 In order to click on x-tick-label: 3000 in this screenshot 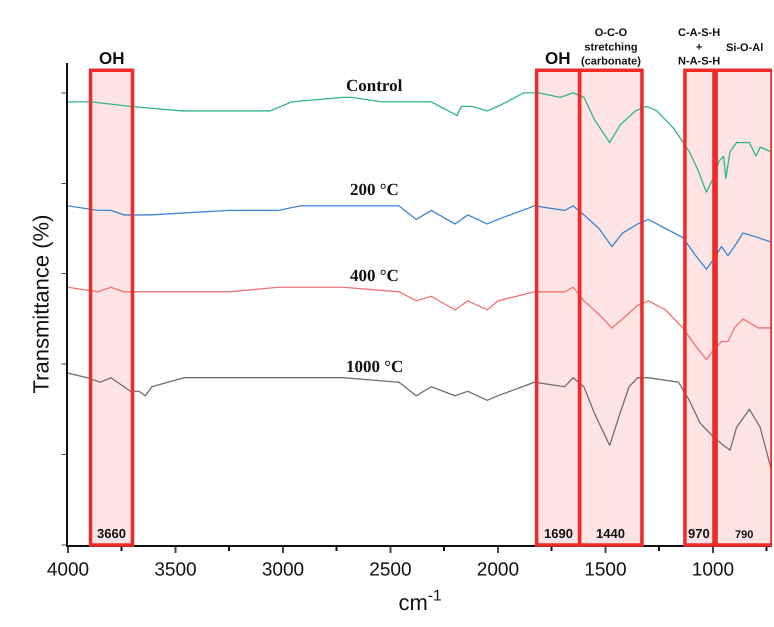, I will do `click(283, 570)`.